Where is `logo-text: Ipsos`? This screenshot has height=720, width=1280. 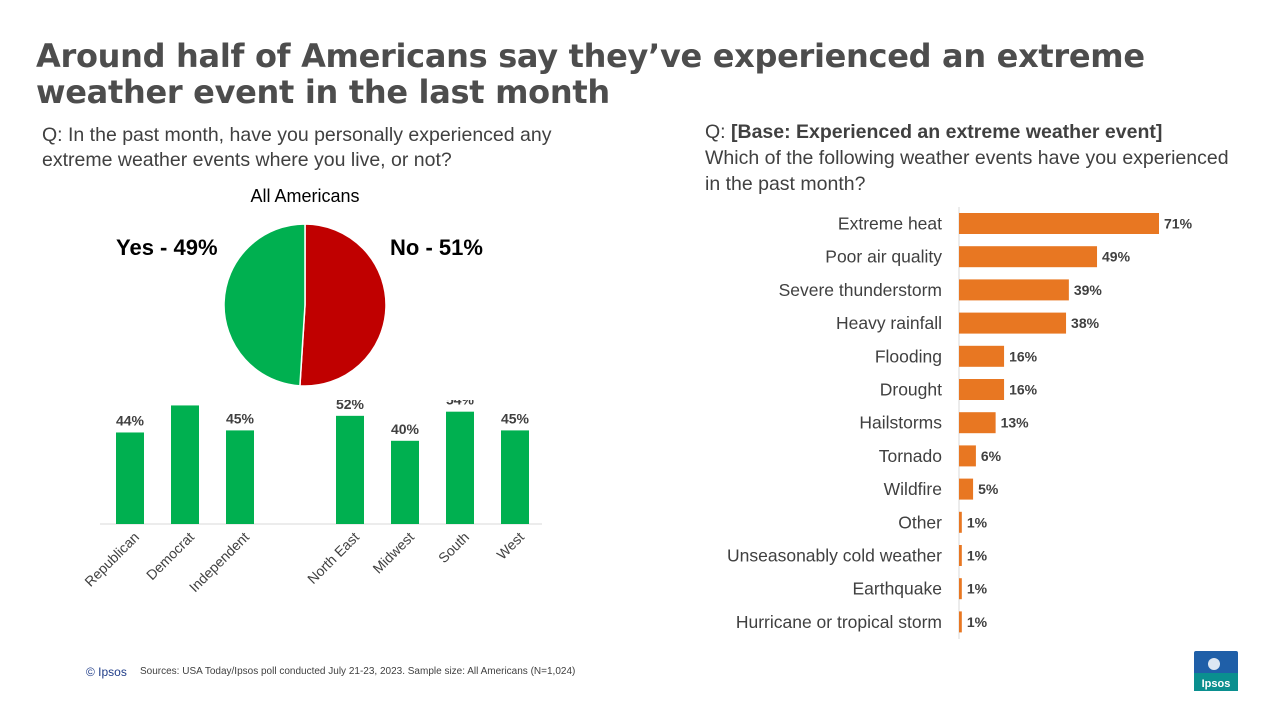
logo-text: Ipsos is located at coordinates (1216, 684).